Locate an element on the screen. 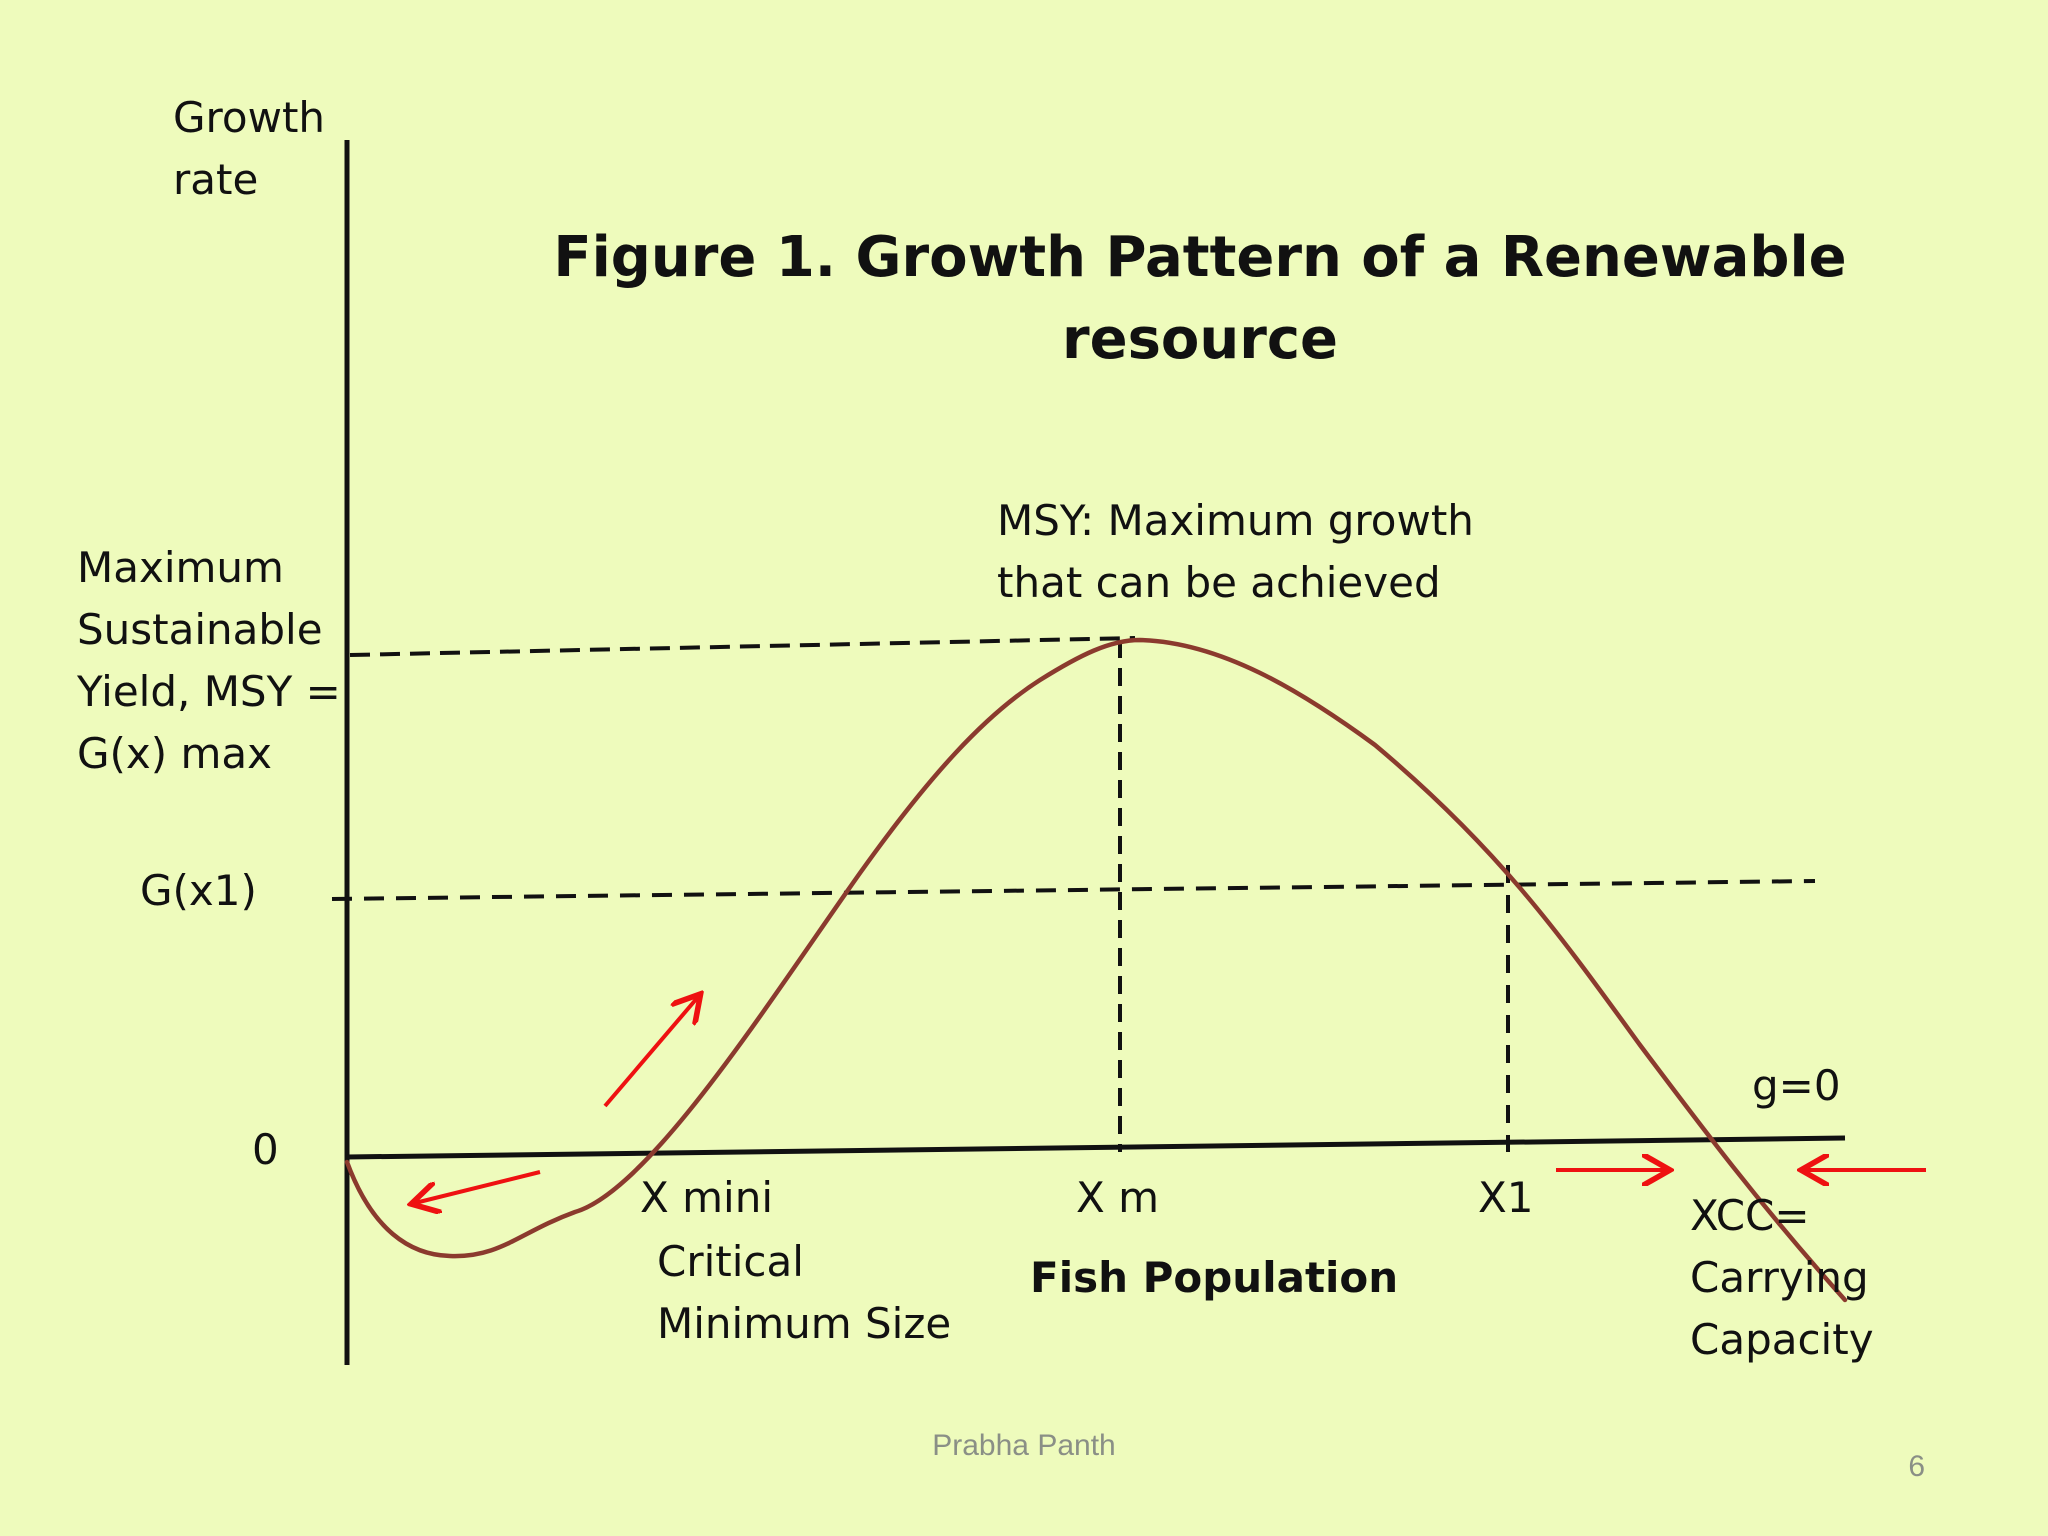 The height and width of the screenshot is (1536, 2048). xcc-label-line3: Capacity is located at coordinates (1782, 1339).